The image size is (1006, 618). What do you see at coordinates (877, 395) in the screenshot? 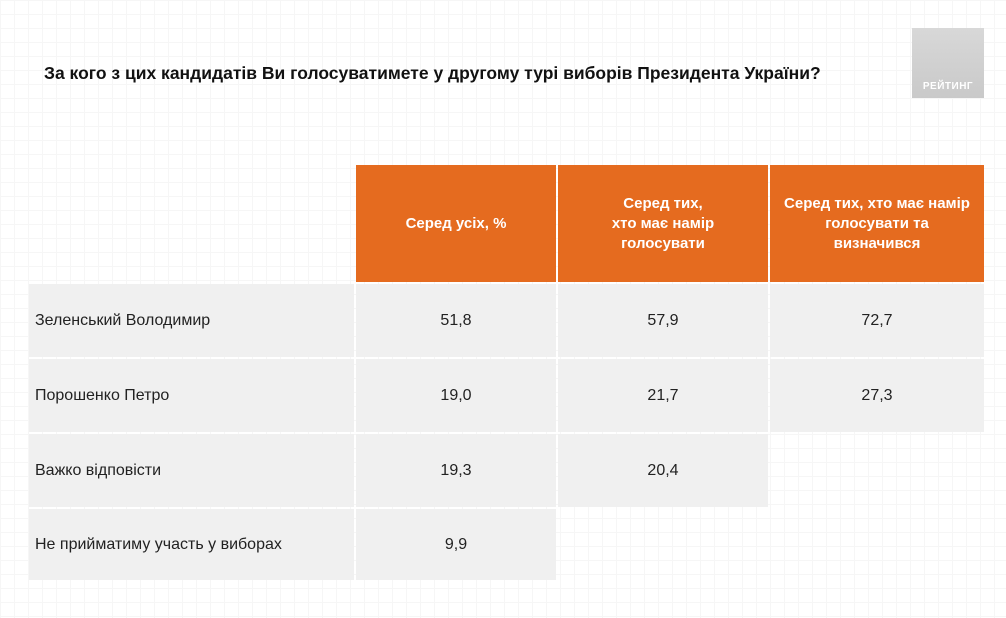
I see `cell-poroshenko-decided: 27,3` at bounding box center [877, 395].